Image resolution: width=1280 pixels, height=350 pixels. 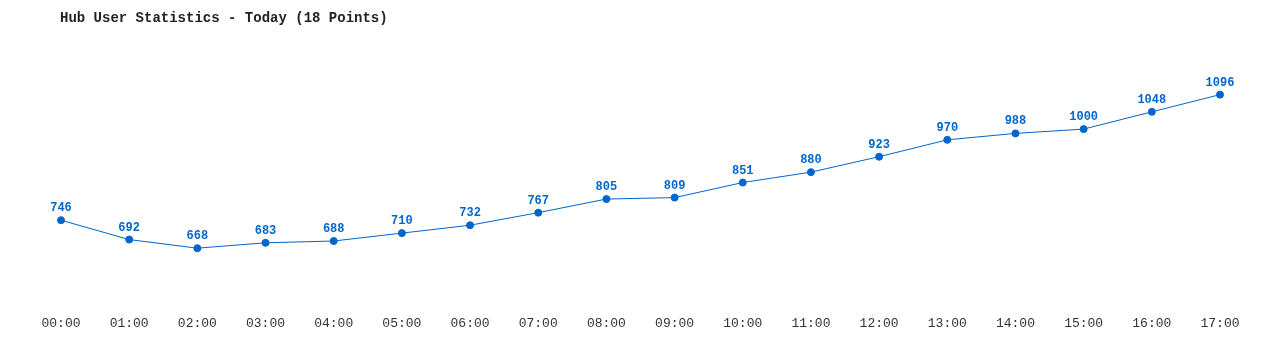 What do you see at coordinates (1084, 324) in the screenshot?
I see `x-tick-label: 15:00` at bounding box center [1084, 324].